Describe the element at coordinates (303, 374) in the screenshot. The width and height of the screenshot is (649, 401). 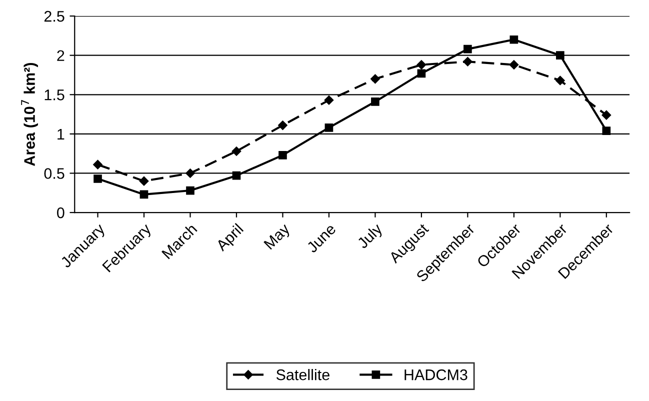
I see `legend-label: Satellite` at that location.